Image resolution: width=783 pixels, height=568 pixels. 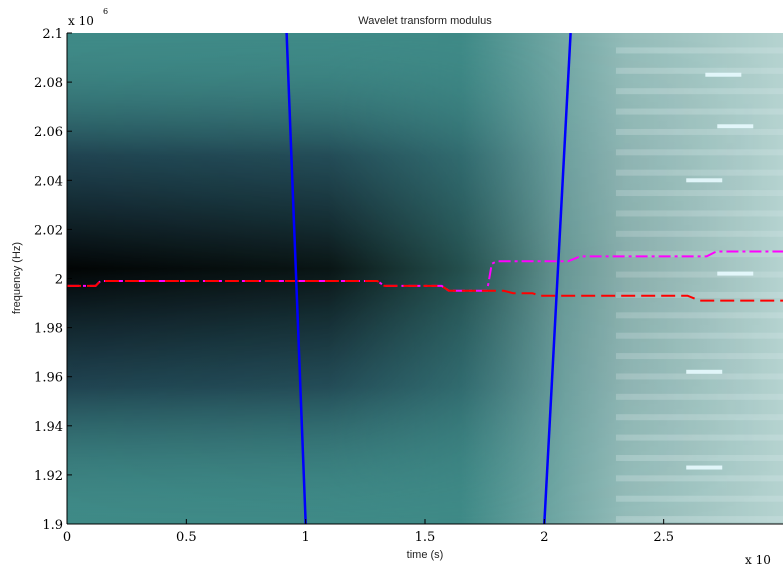 What do you see at coordinates (425, 21) in the screenshot?
I see `chart-title: Wavelet transform modulus` at bounding box center [425, 21].